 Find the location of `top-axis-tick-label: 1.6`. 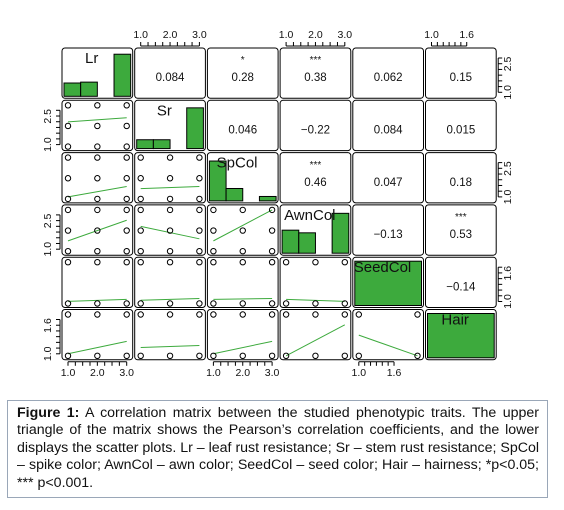

top-axis-tick-label: 1.6 is located at coordinates (466, 35).